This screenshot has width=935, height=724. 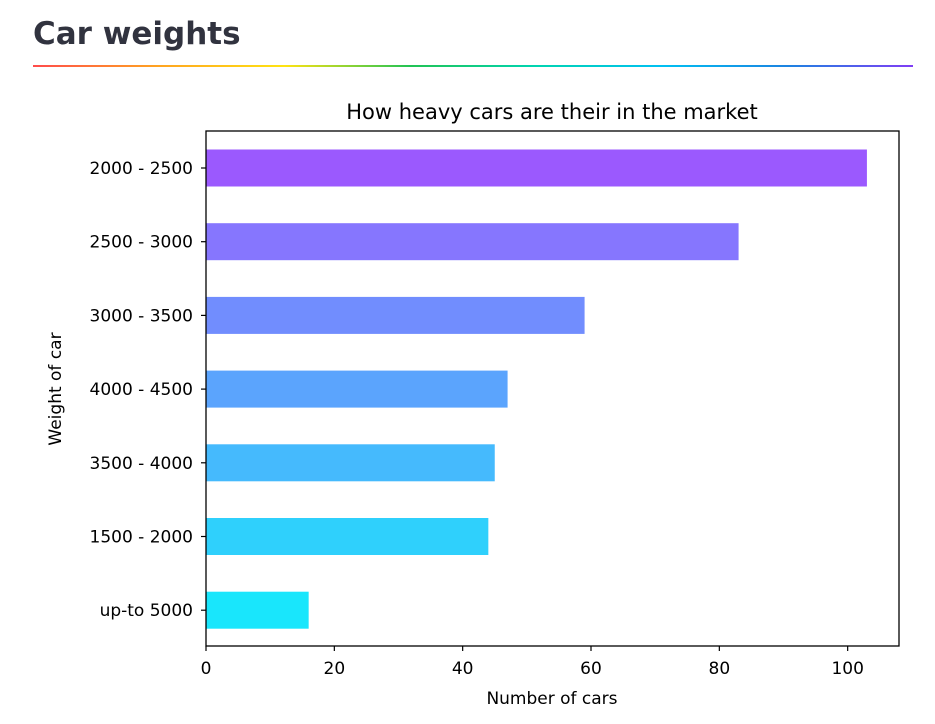 What do you see at coordinates (56, 388) in the screenshot?
I see `y-axis-label: Weight of car` at bounding box center [56, 388].